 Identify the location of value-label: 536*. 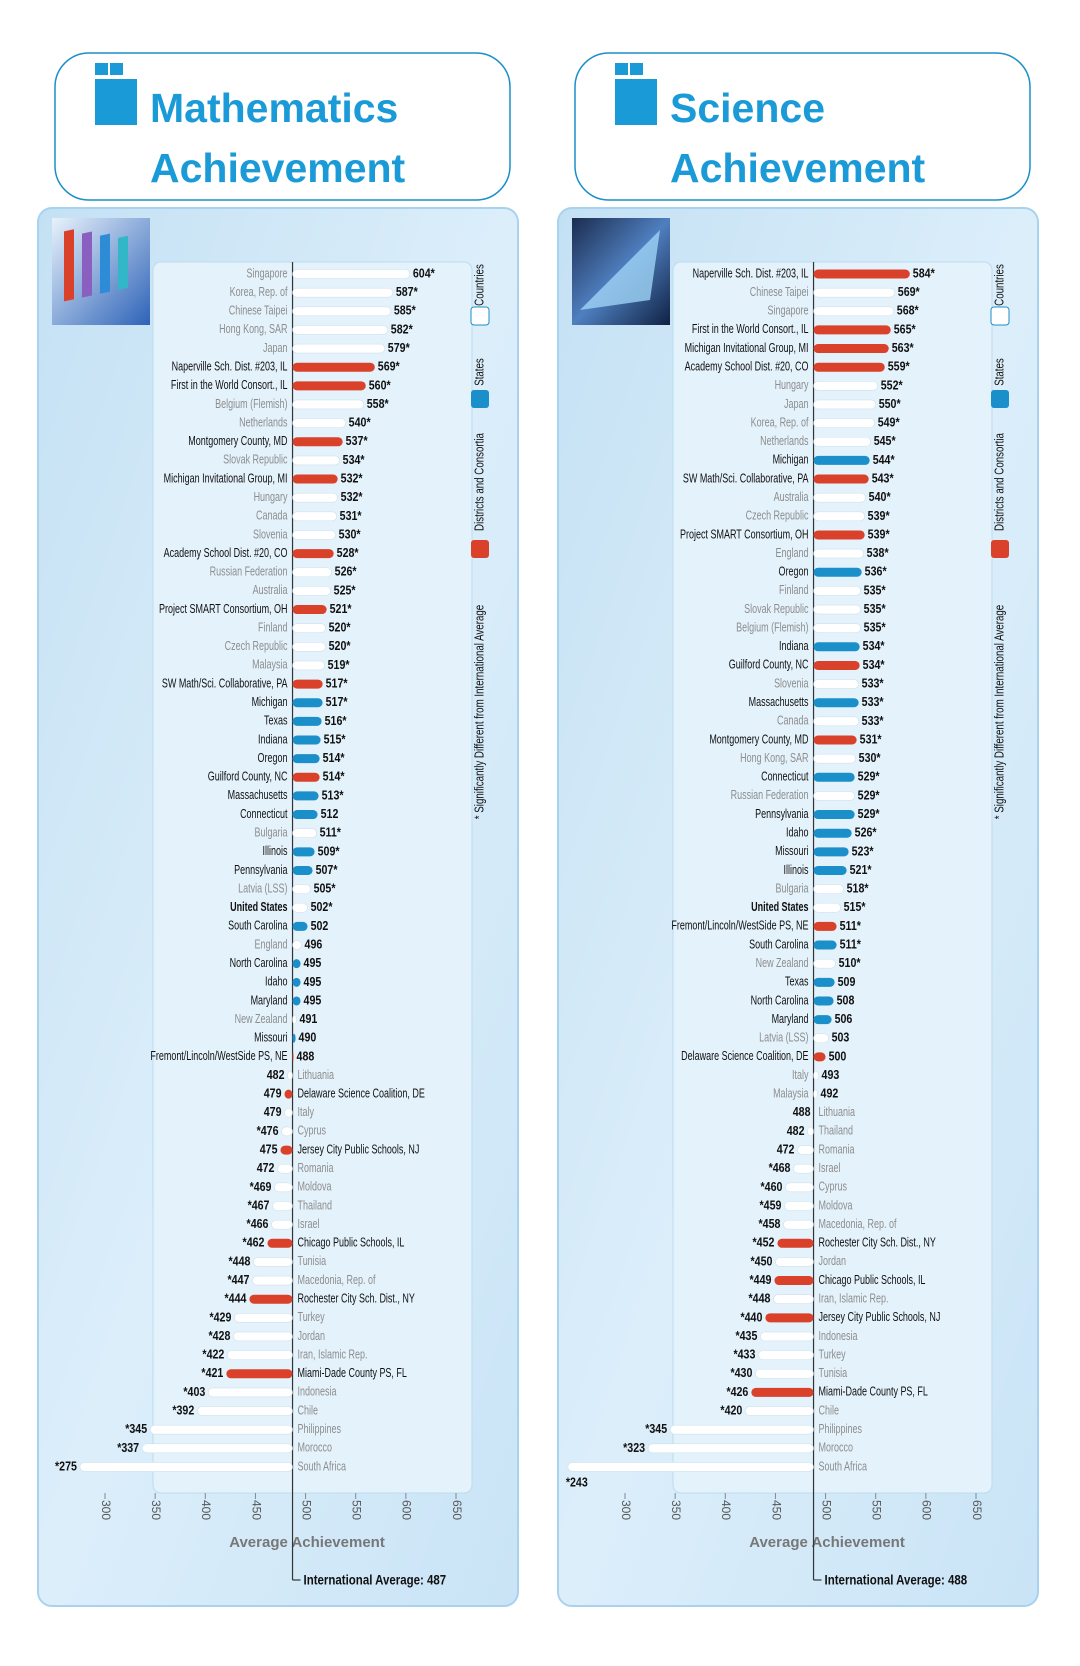
(876, 571).